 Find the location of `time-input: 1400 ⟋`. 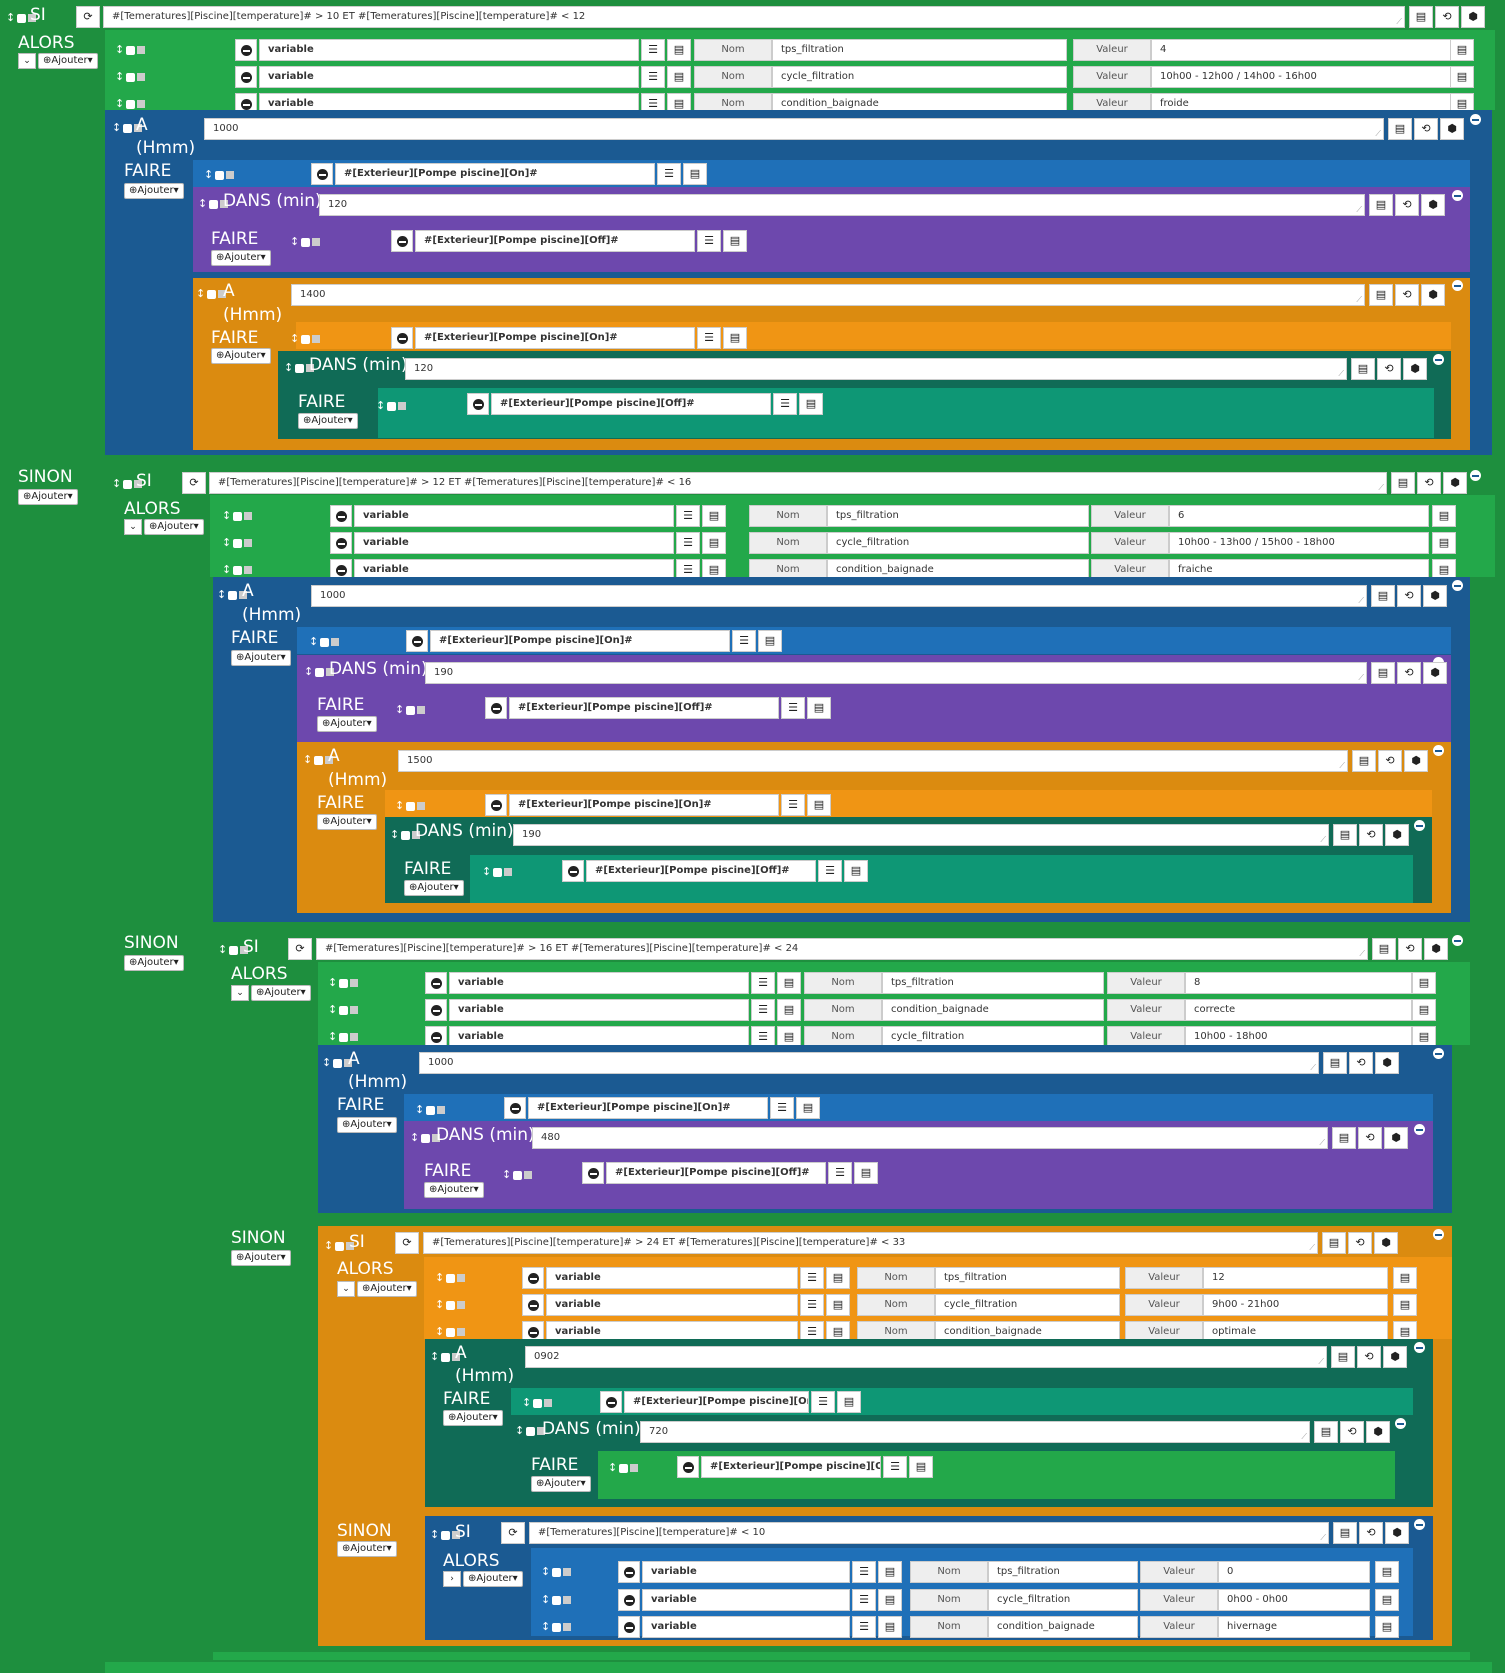

time-input: 1400 ⟋ is located at coordinates (828, 295).